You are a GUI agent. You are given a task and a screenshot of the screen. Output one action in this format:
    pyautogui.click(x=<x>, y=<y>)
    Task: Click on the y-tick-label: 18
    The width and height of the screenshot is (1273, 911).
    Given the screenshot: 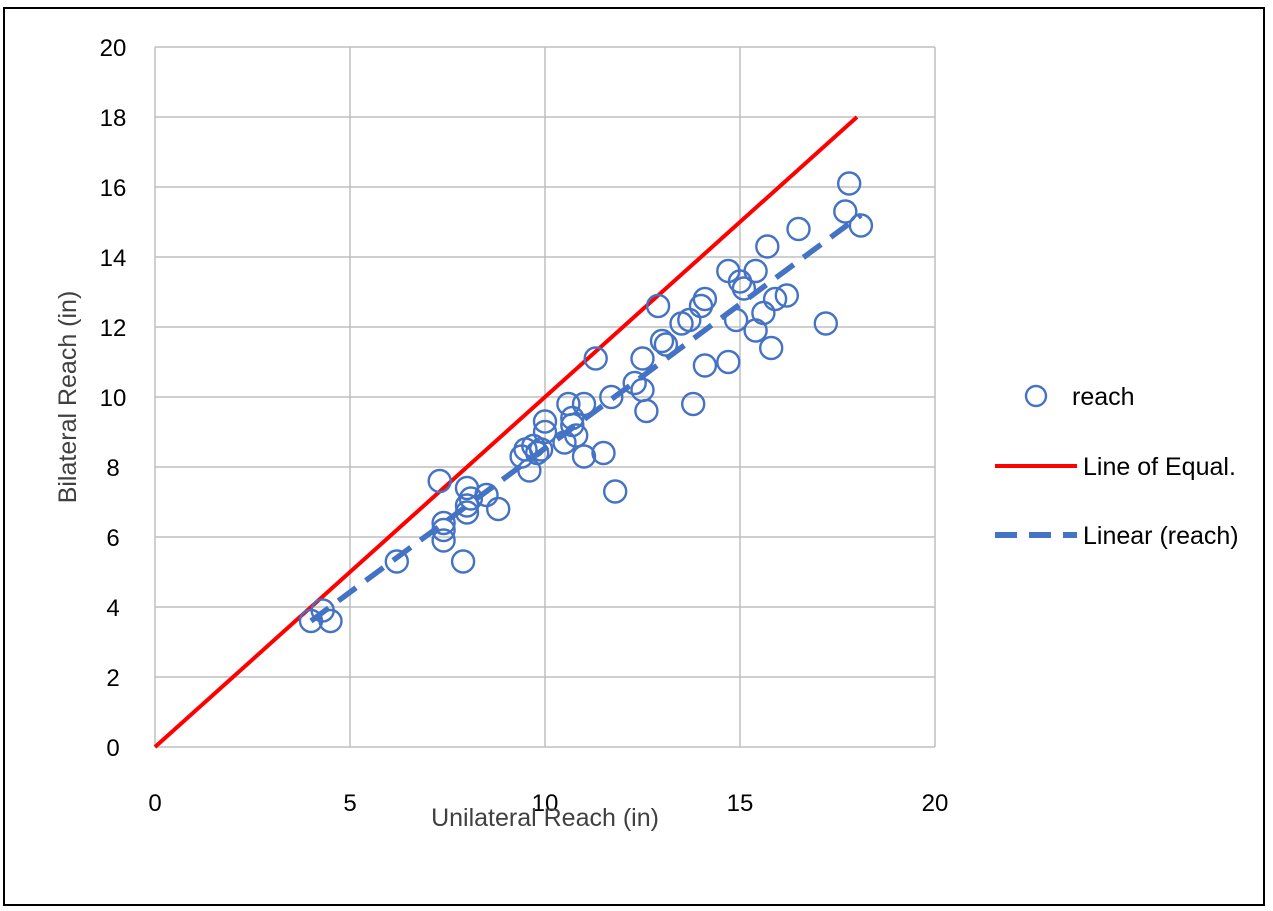 What is the action you would take?
    pyautogui.click(x=113, y=118)
    